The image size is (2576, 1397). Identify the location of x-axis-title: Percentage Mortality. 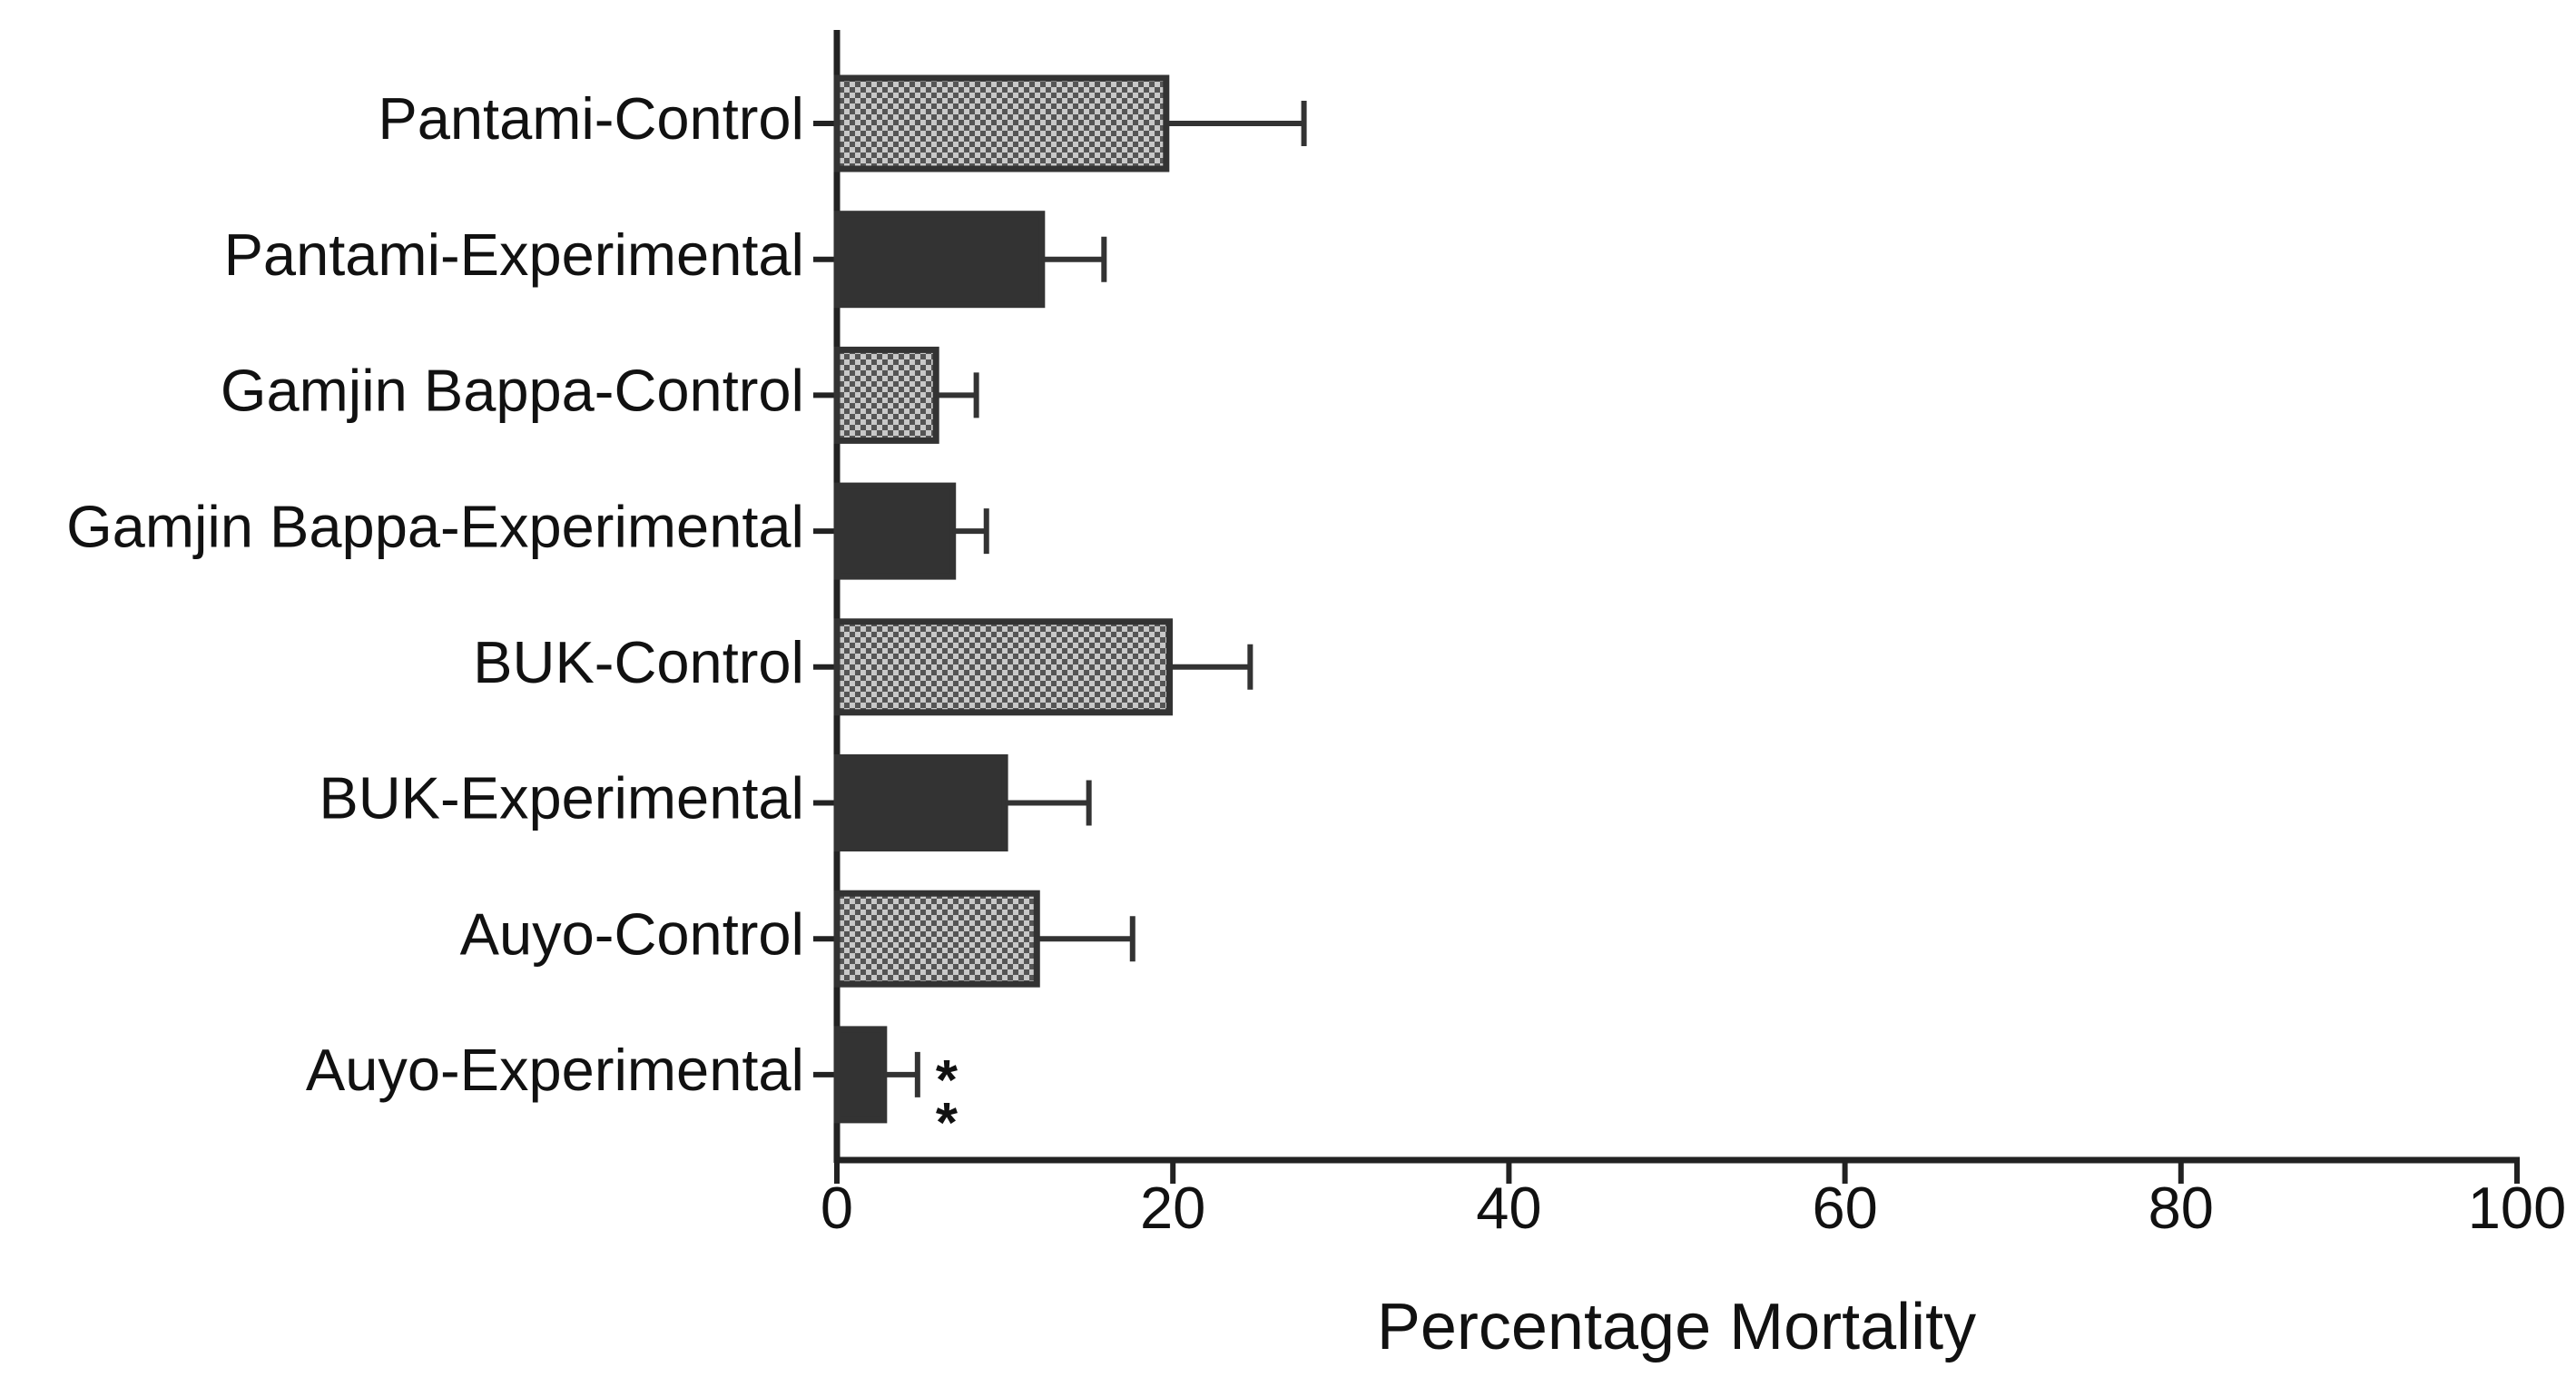
(1676, 1327).